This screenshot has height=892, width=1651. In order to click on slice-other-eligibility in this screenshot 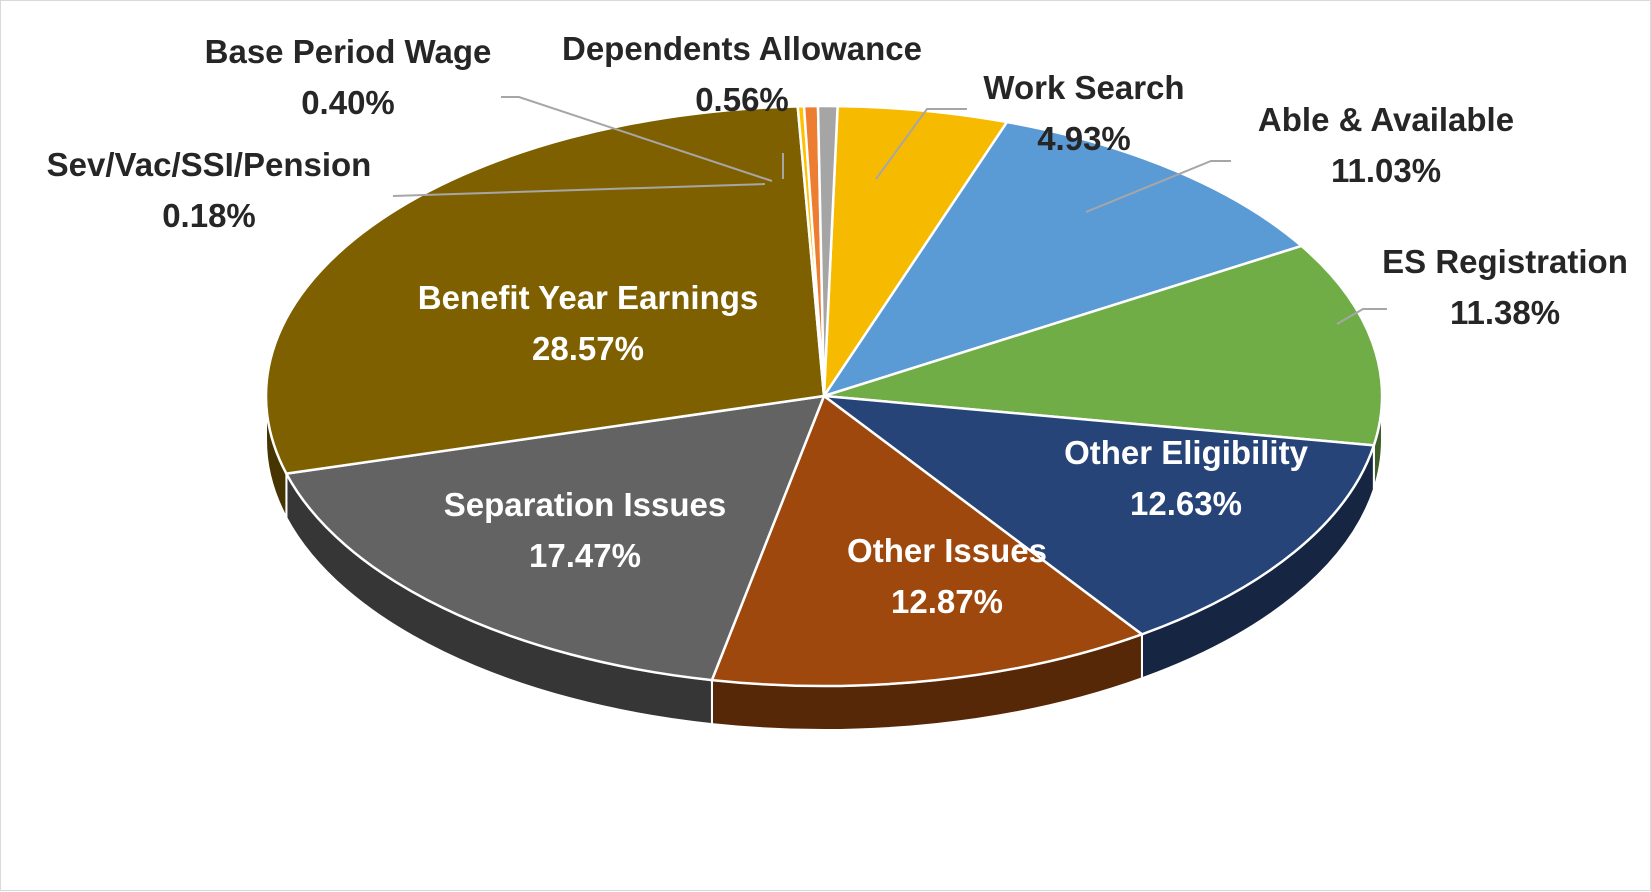, I will do `click(1097, 515)`.